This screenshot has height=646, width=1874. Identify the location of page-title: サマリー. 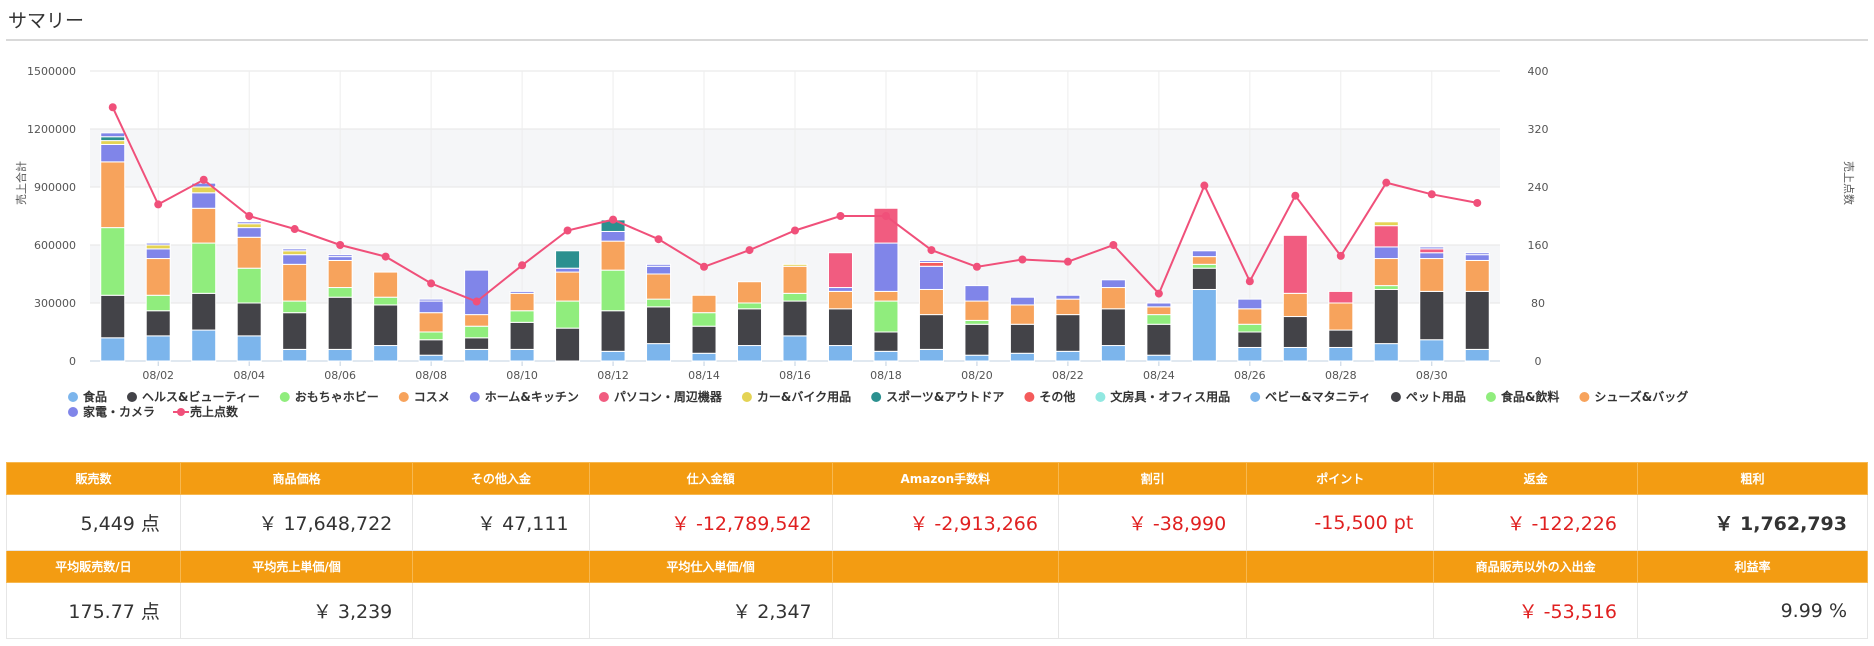
(46, 21).